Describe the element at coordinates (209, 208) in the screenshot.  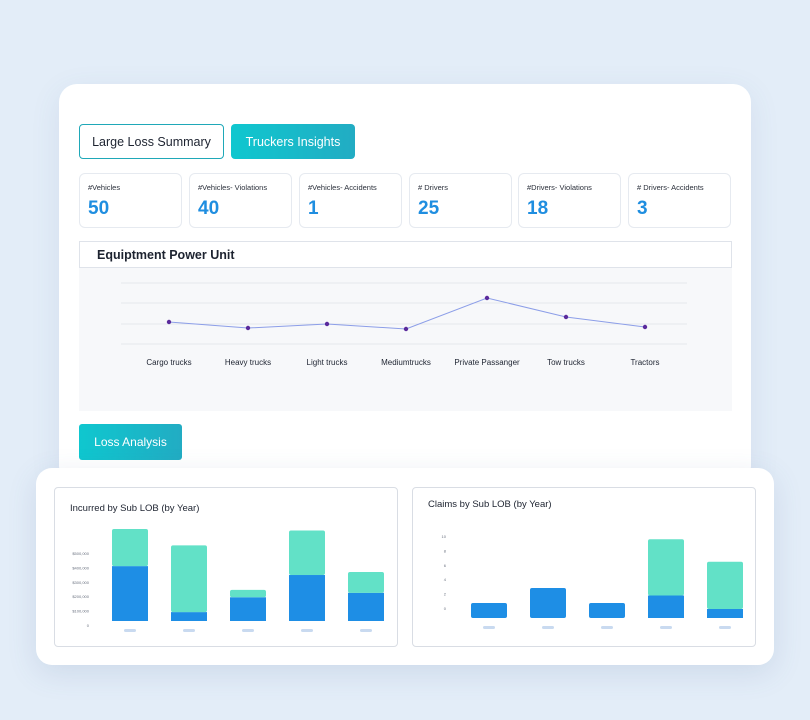
I see `stat-value: 40` at that location.